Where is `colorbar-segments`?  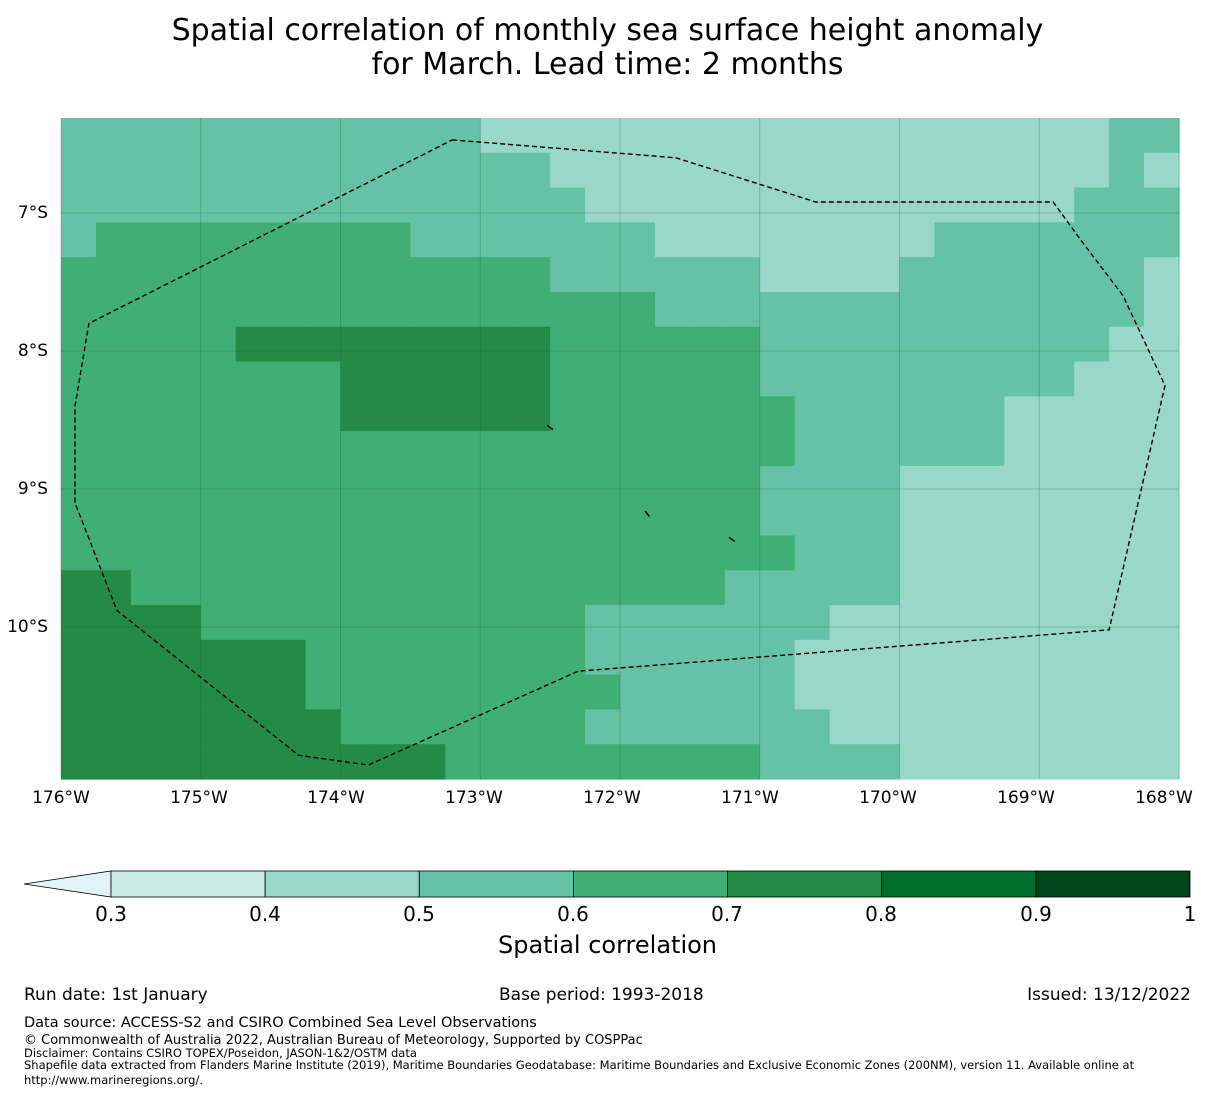
colorbar-segments is located at coordinates (607, 884).